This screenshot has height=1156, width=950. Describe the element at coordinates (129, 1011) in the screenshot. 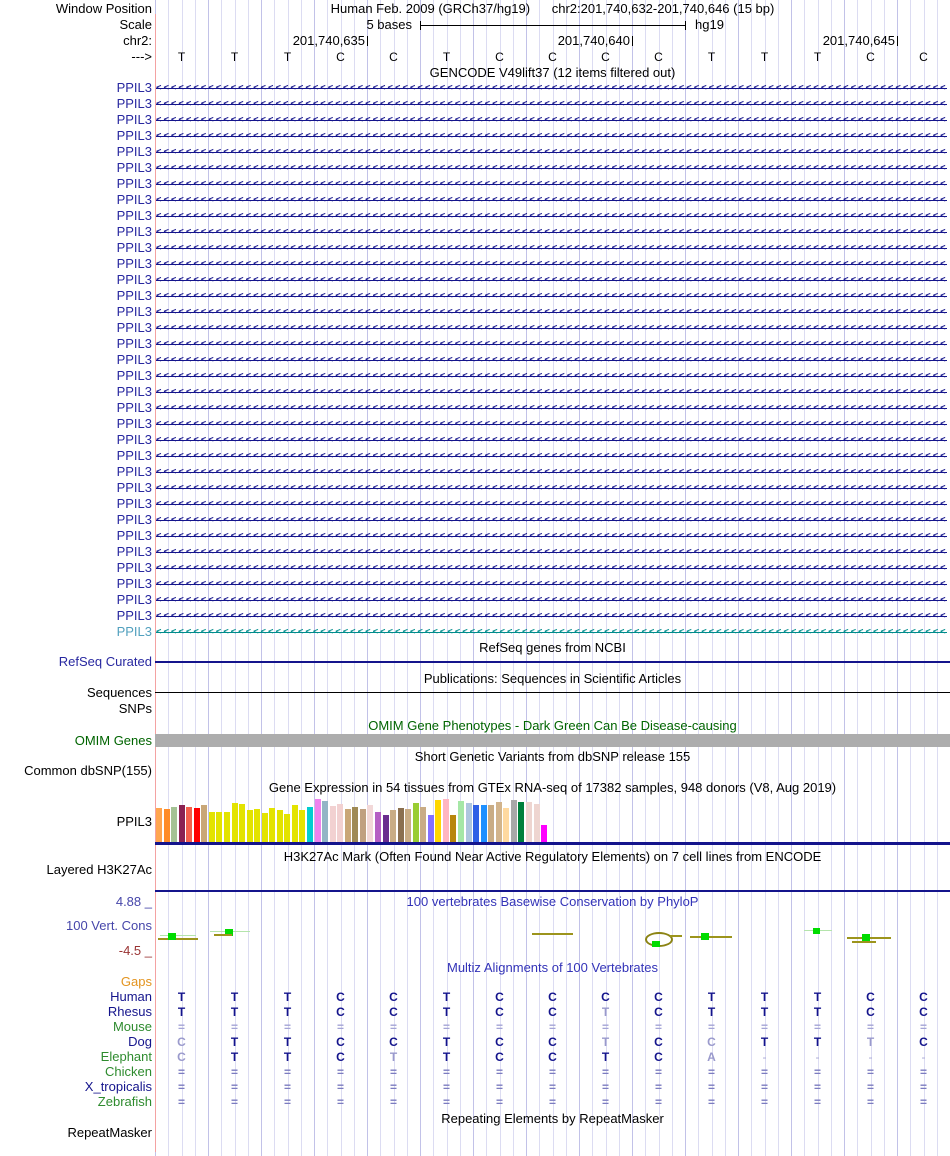

I see `species-label: Rhesus` at that location.